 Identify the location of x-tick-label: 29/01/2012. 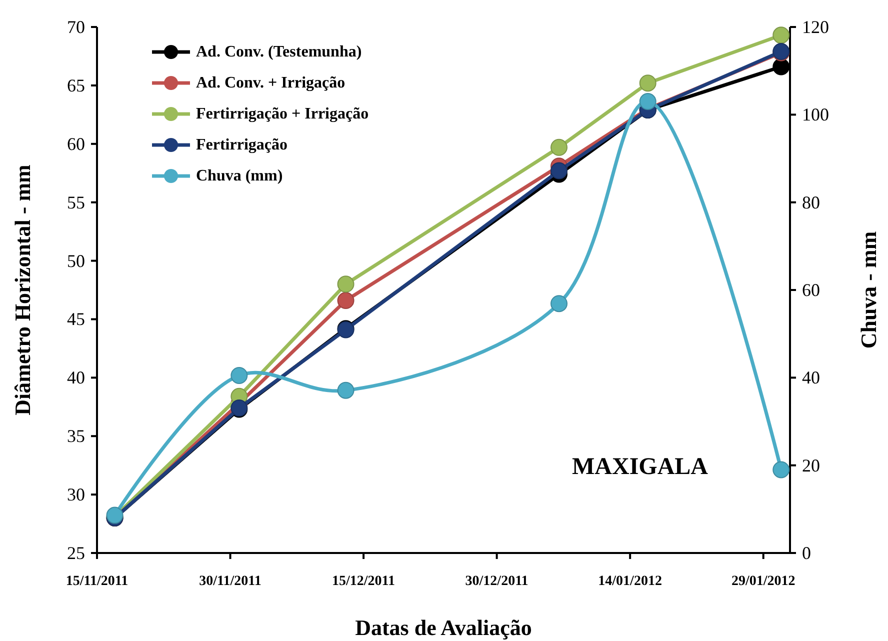
(763, 581).